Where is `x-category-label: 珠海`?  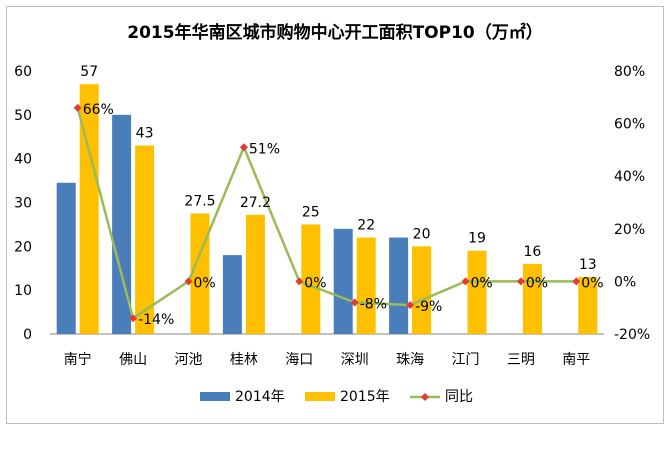
x-category-label: 珠海 is located at coordinates (410, 360).